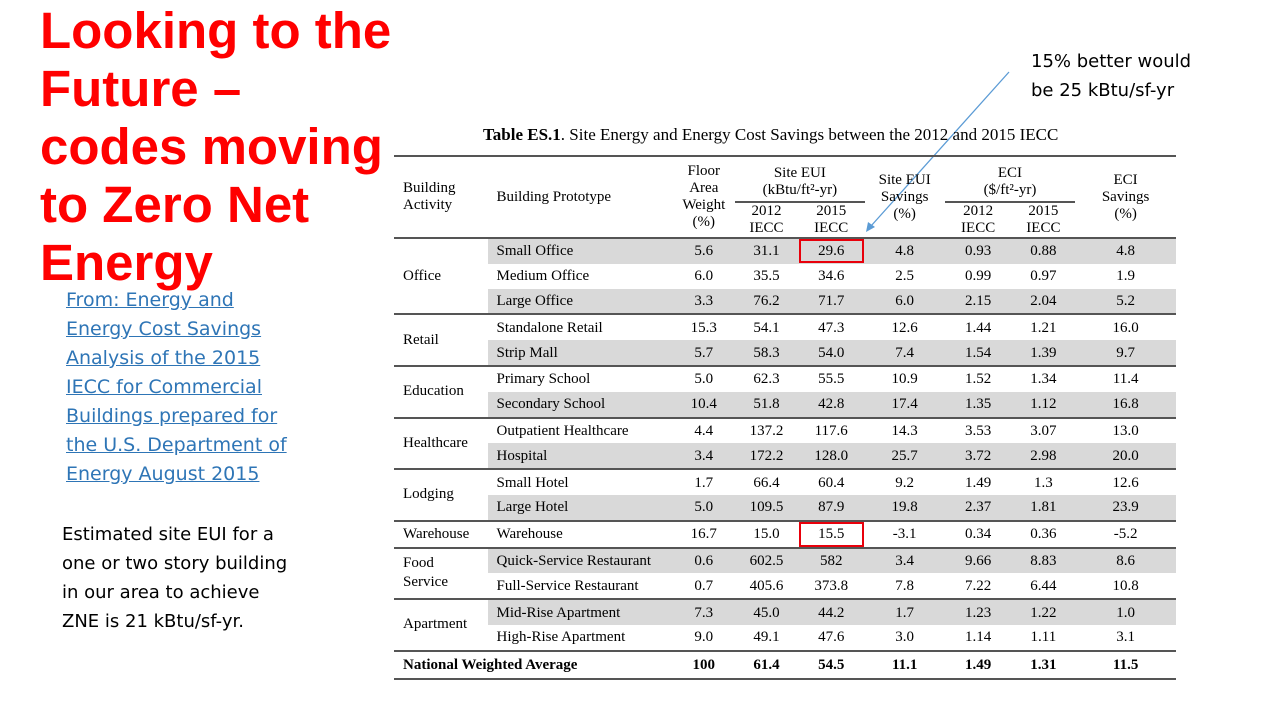  I want to click on site-eui-2015-cell: 47.3, so click(831, 327).